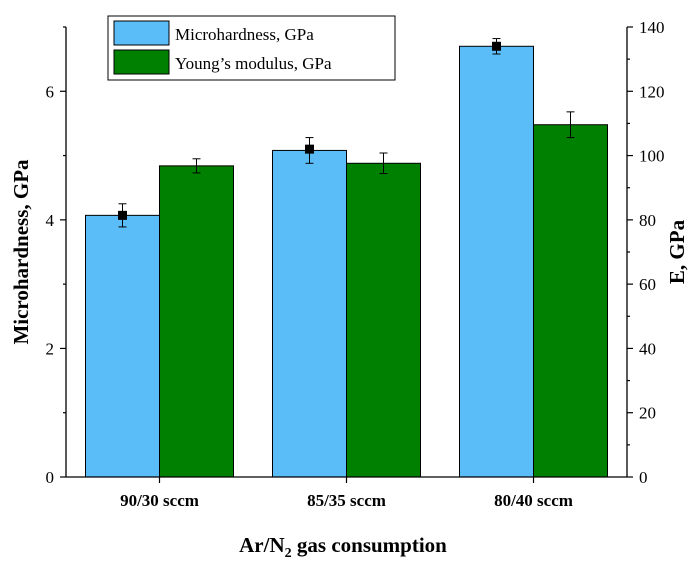 This screenshot has width=700, height=566. Describe the element at coordinates (262, 545) in the screenshot. I see `x-axis-title-main: Ar/N` at that location.